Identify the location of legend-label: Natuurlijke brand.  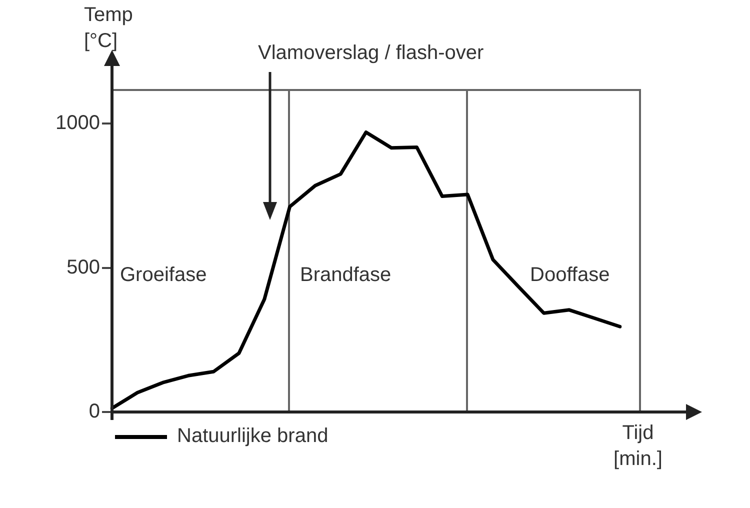
(252, 436).